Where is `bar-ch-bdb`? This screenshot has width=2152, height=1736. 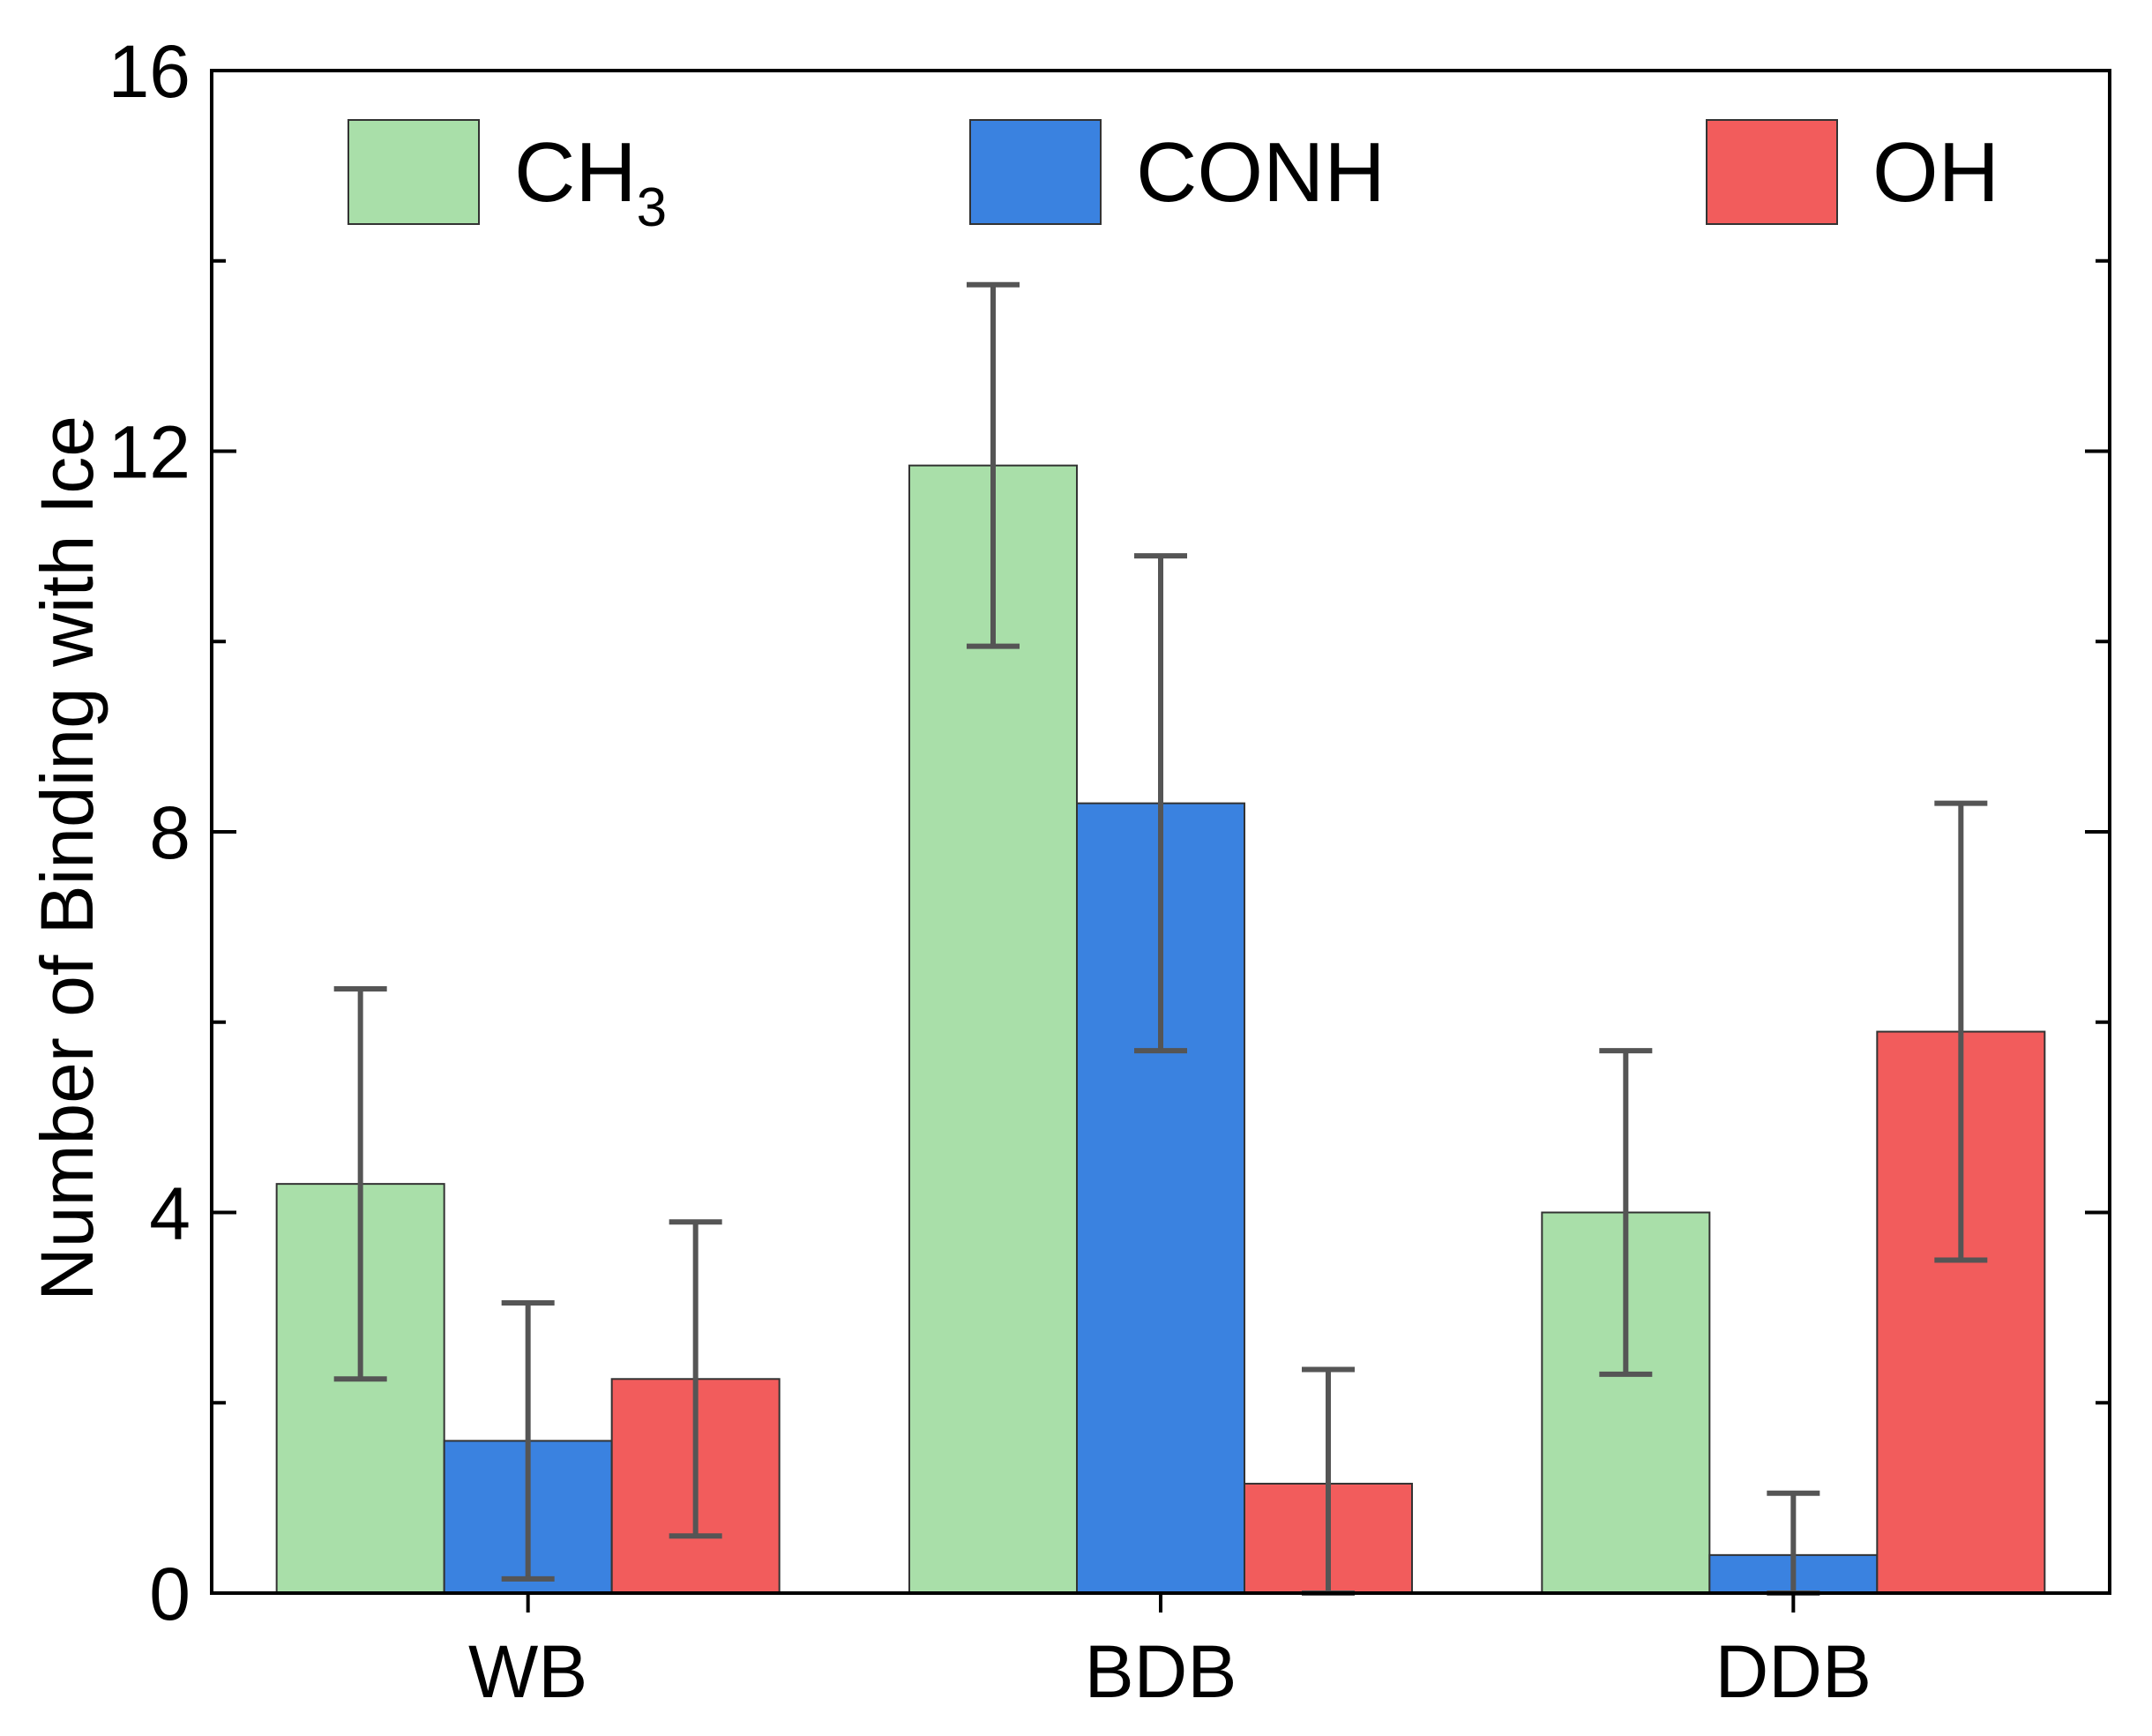
bar-ch-bdb is located at coordinates (993, 1029).